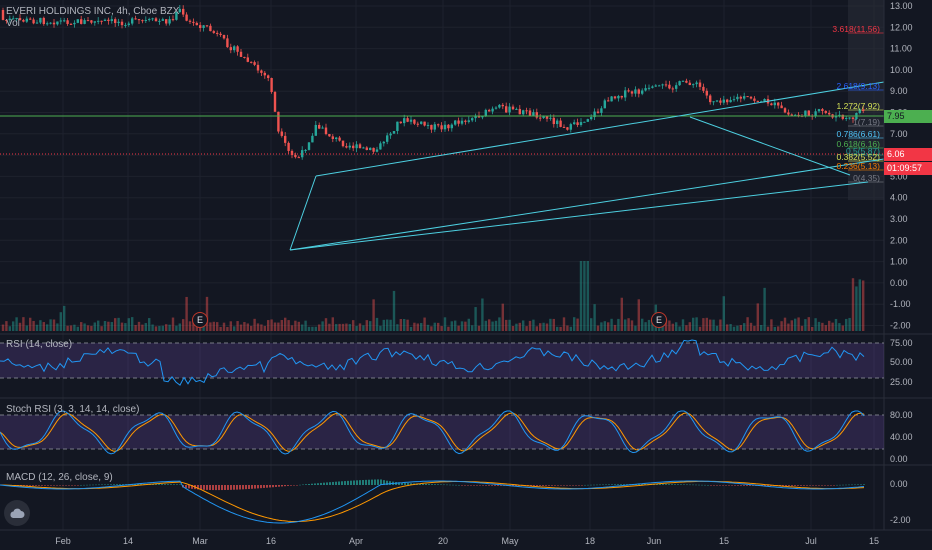 The height and width of the screenshot is (550, 932). I want to click on macd-legend: MACD (12, 26, close, 9), so click(59, 477).